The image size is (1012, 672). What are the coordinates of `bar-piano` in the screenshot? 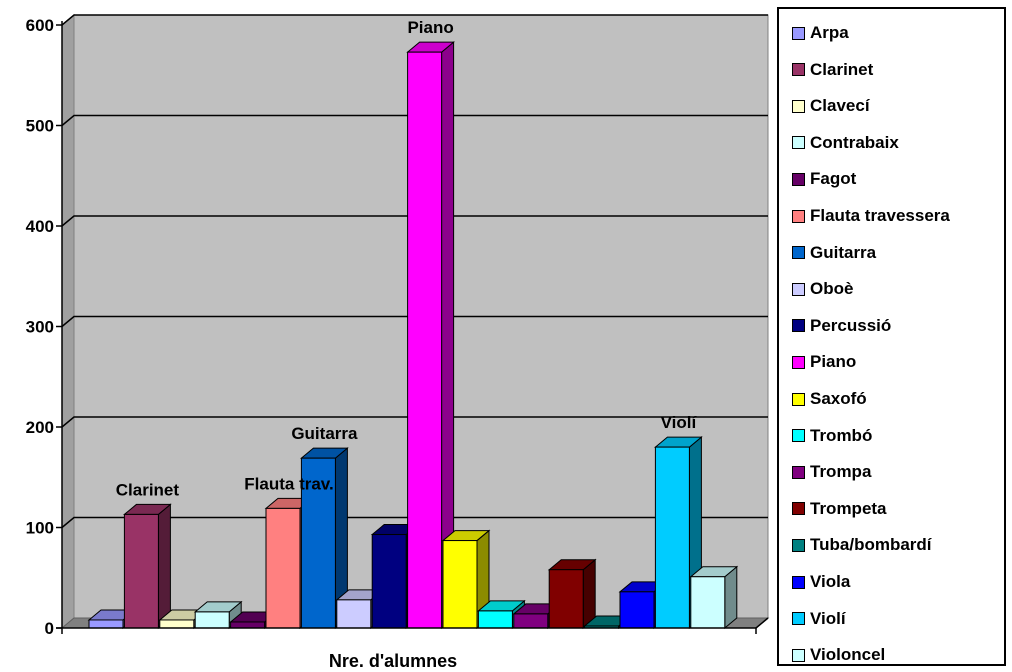 It's located at (430, 335).